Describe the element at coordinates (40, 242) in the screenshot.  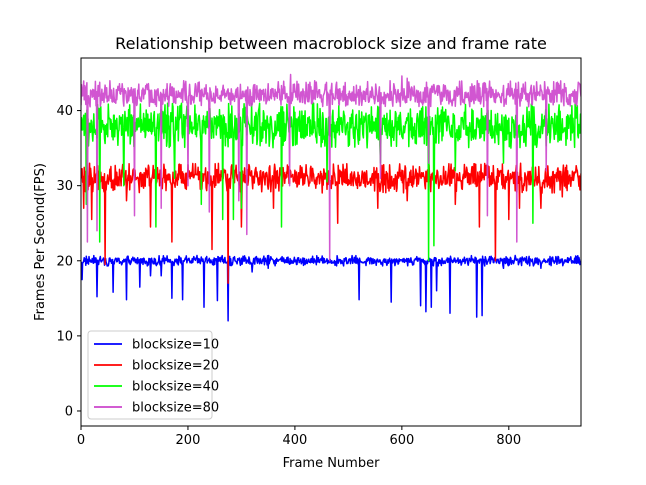
I see `y-axis-label: Frames Per Second(FPS)` at that location.